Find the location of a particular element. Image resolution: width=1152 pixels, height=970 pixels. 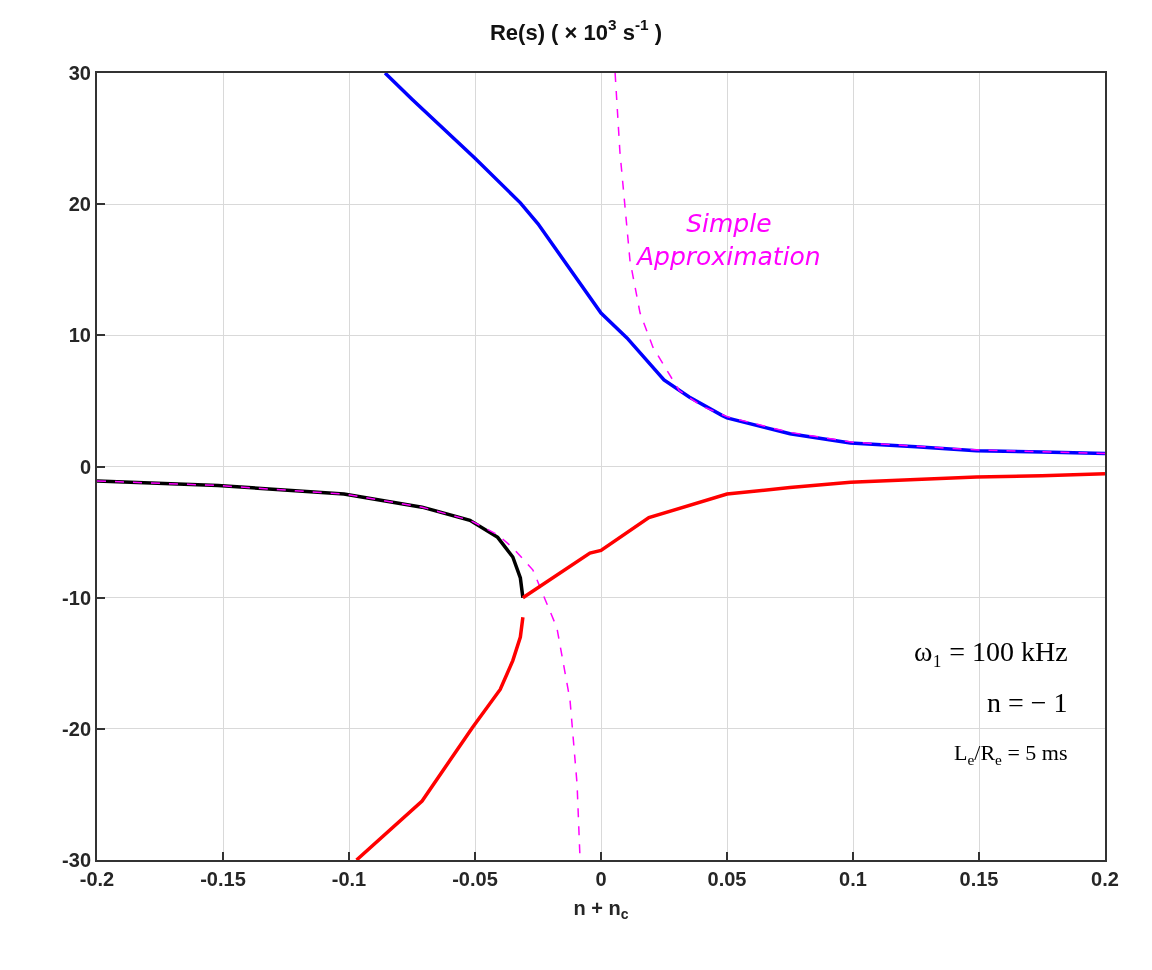

y-tick-label: -10 is located at coordinates (76, 597).